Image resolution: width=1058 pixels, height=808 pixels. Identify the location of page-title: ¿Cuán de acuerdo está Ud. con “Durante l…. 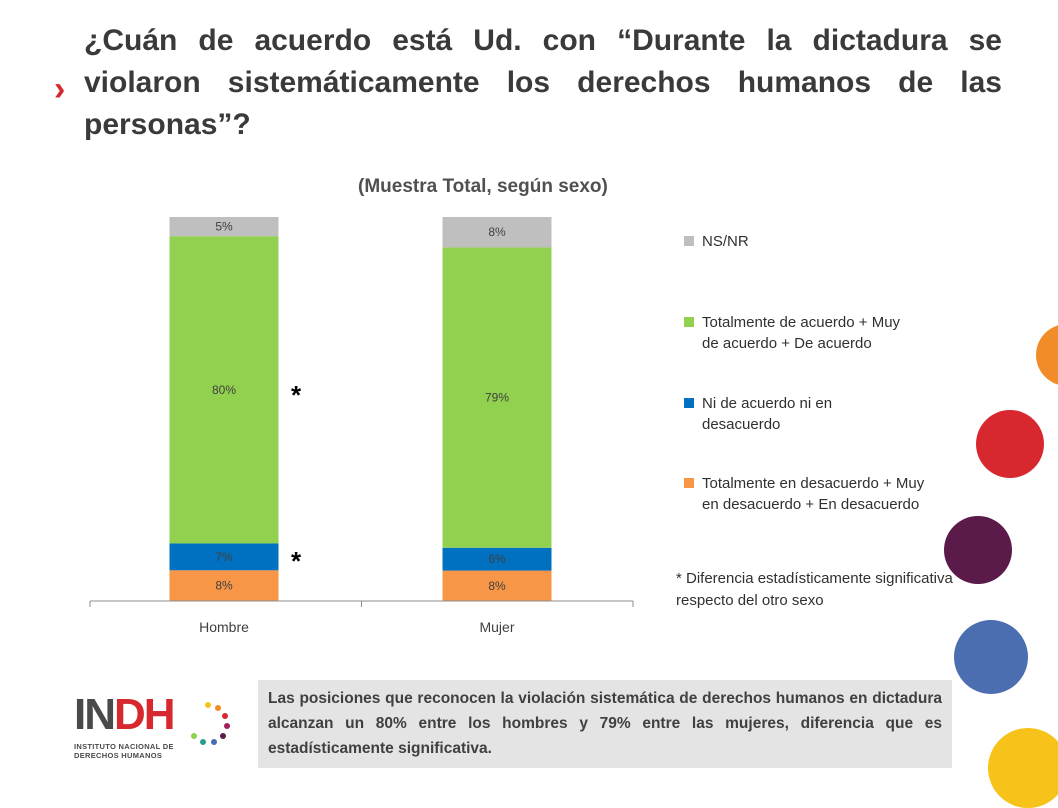
(543, 82).